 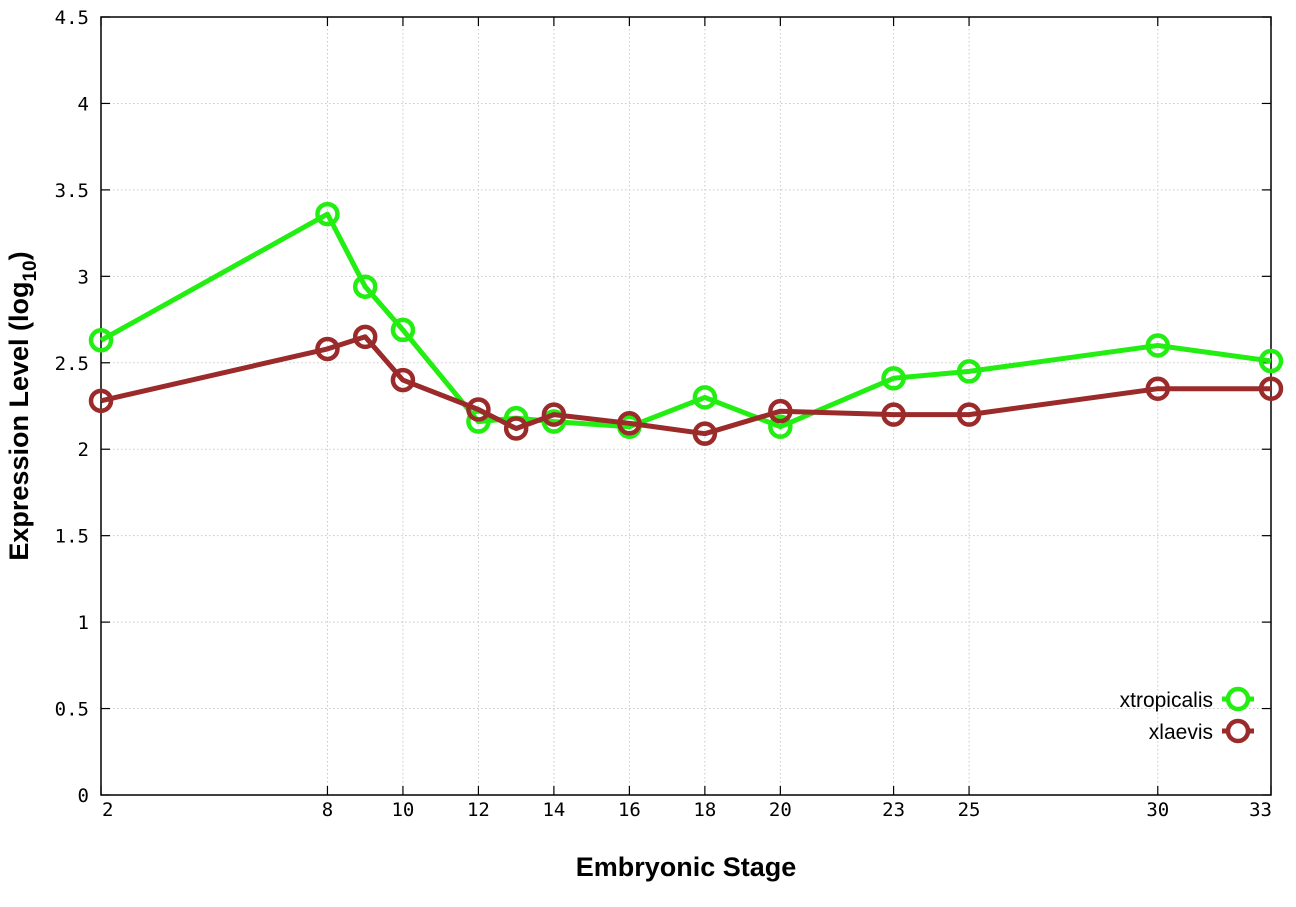 What do you see at coordinates (83, 277) in the screenshot?
I see `y-tick-label: 3` at bounding box center [83, 277].